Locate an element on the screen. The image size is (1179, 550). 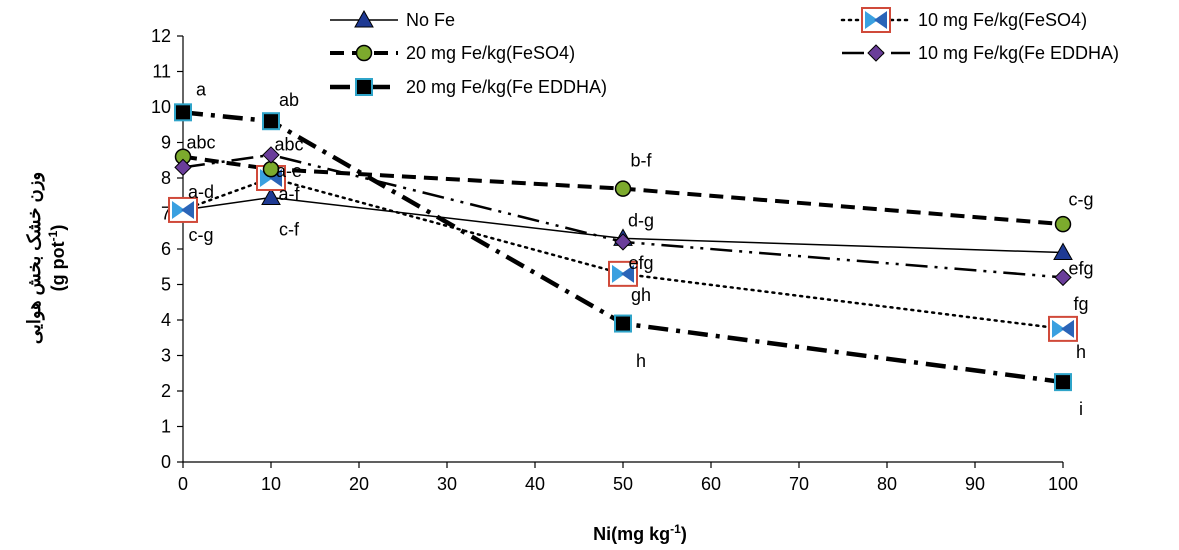
y-tick-label: 10 is located at coordinates (161, 107).